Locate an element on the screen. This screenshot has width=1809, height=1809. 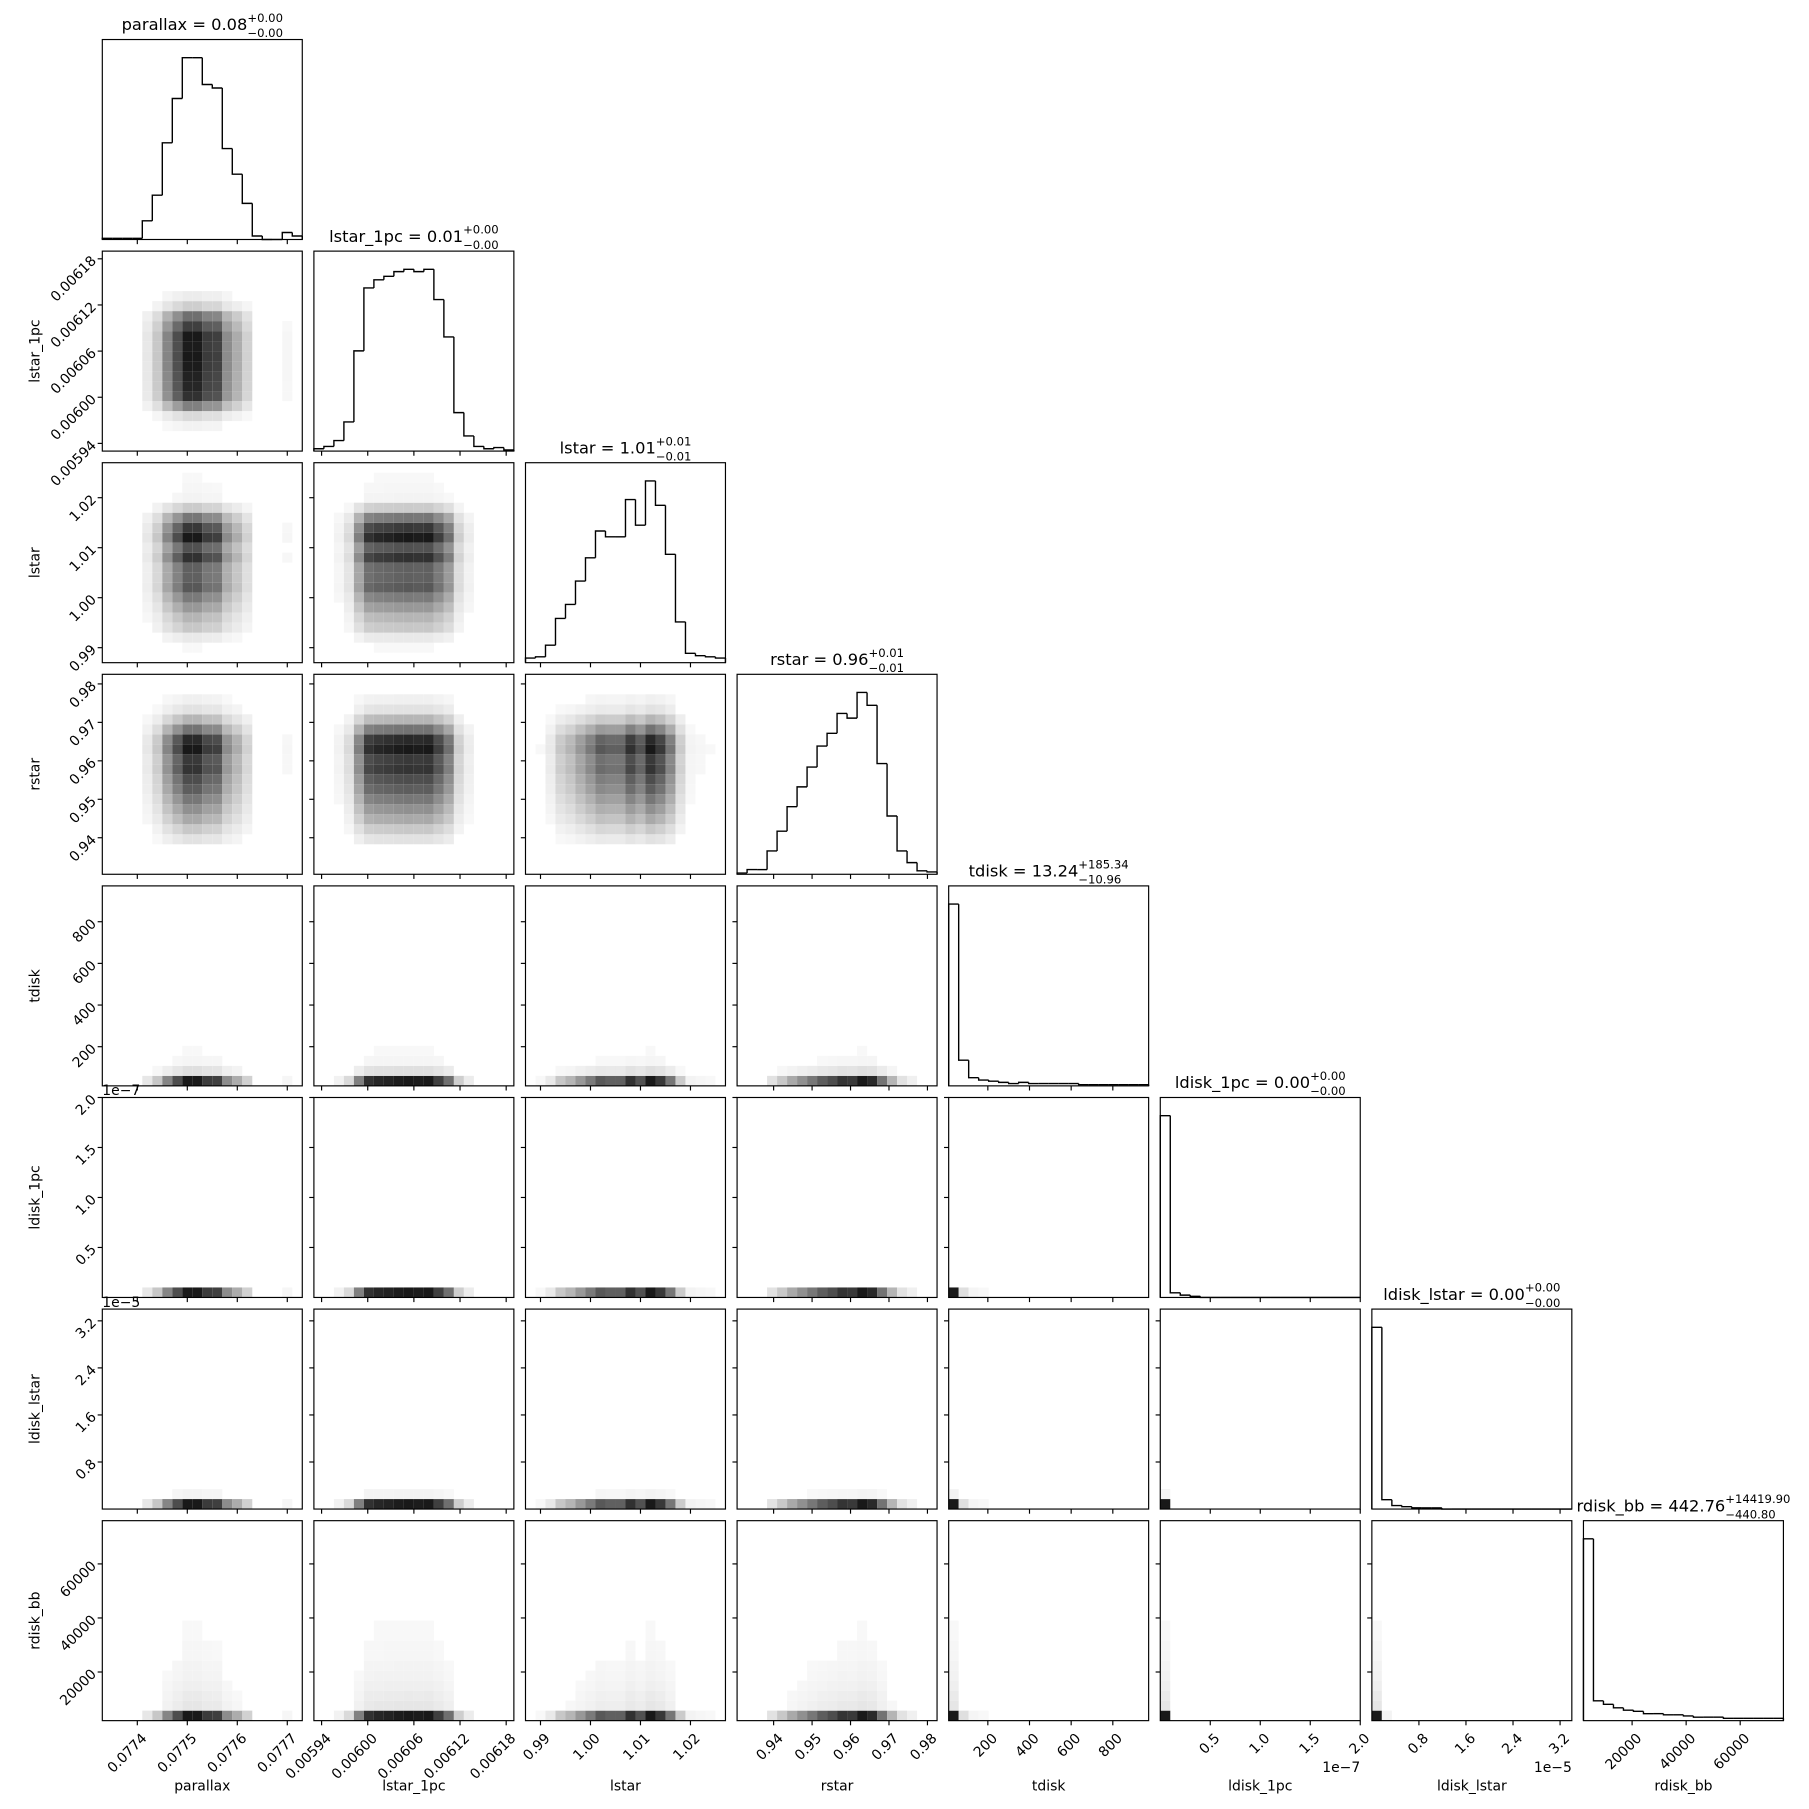
panel is located at coordinates (623, 988).